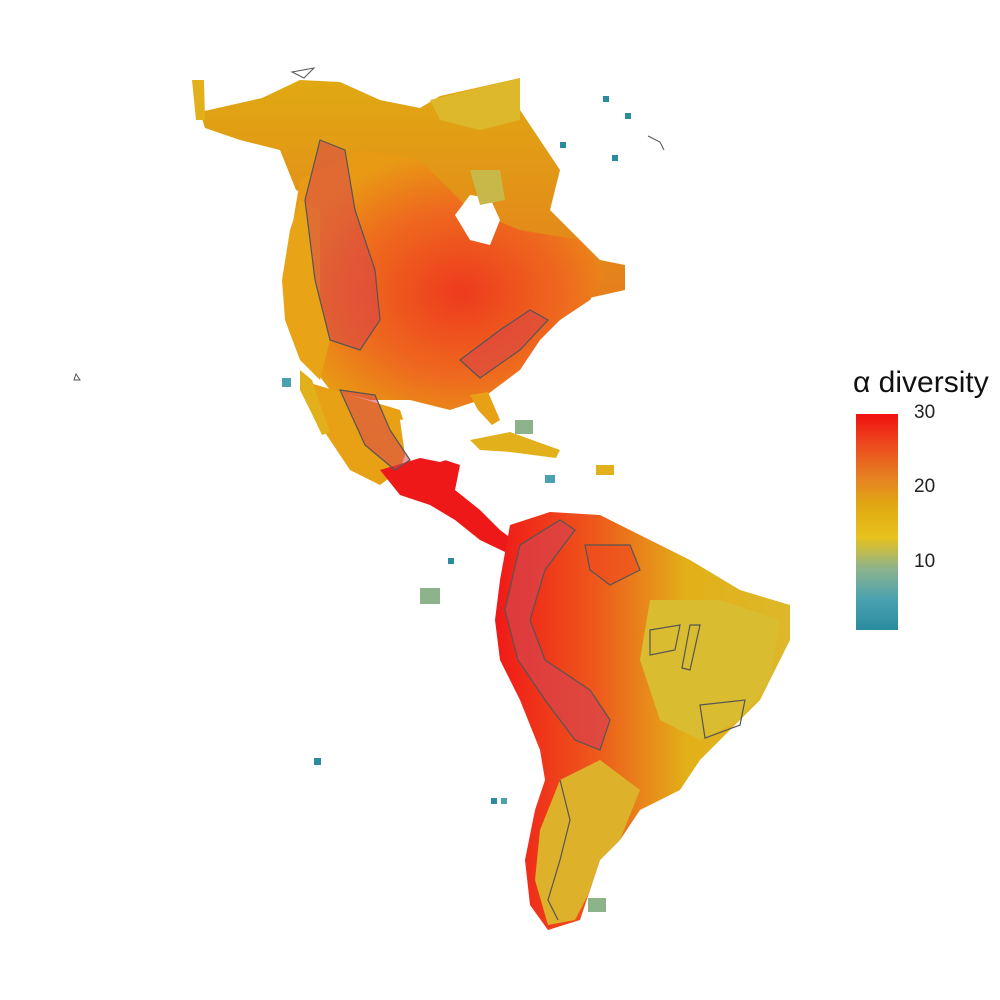 The width and height of the screenshot is (1000, 1000). I want to click on sierra-madre, so click(375, 430).